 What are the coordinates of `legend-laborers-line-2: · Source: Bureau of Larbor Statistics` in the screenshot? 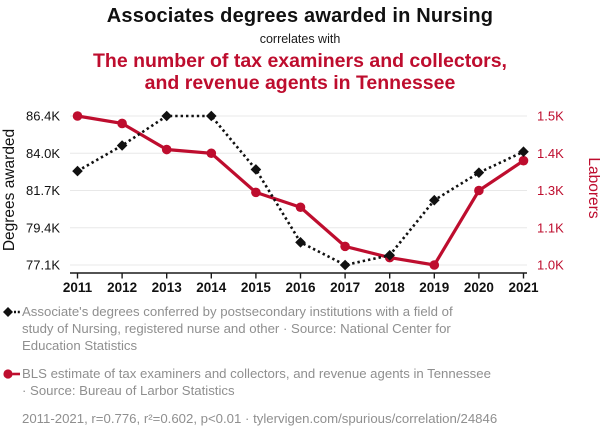 It's located at (128, 390).